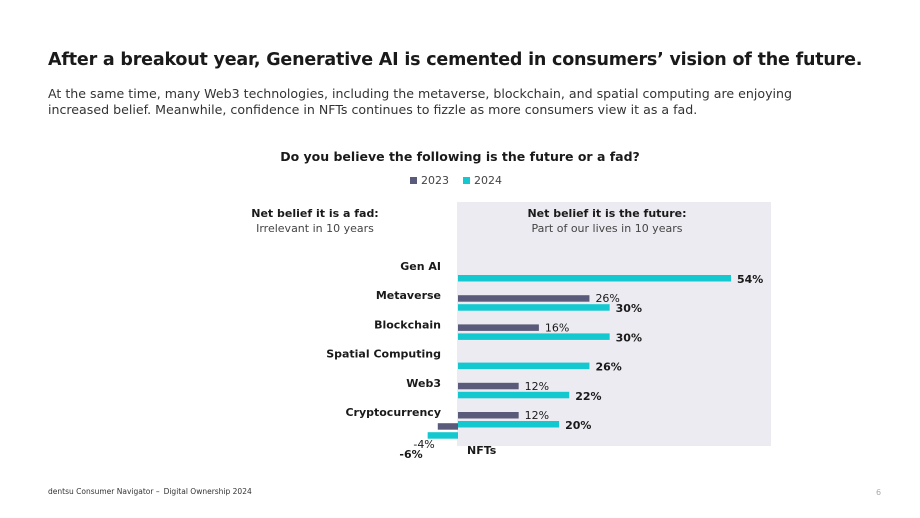  Describe the element at coordinates (879, 492) in the screenshot. I see `page-number: 6` at that location.